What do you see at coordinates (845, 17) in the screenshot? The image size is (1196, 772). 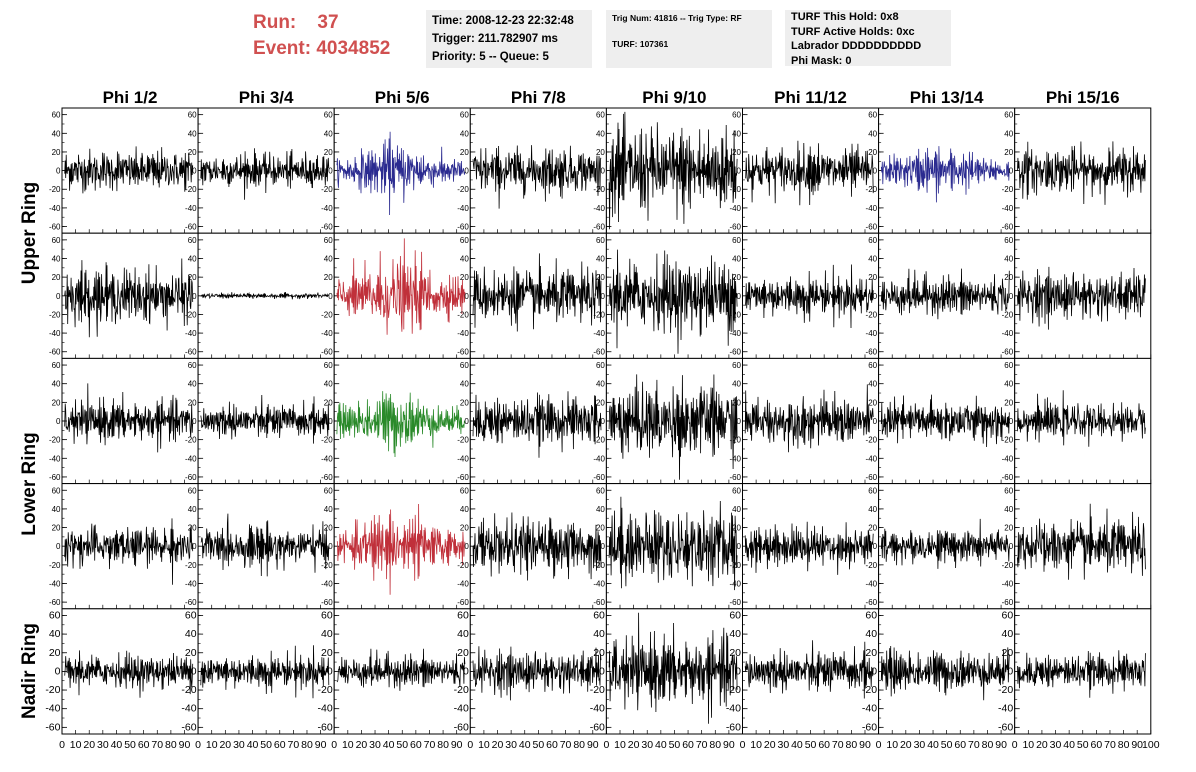 I see `turf-hold-line: TURF This Hold: 0x8` at bounding box center [845, 17].